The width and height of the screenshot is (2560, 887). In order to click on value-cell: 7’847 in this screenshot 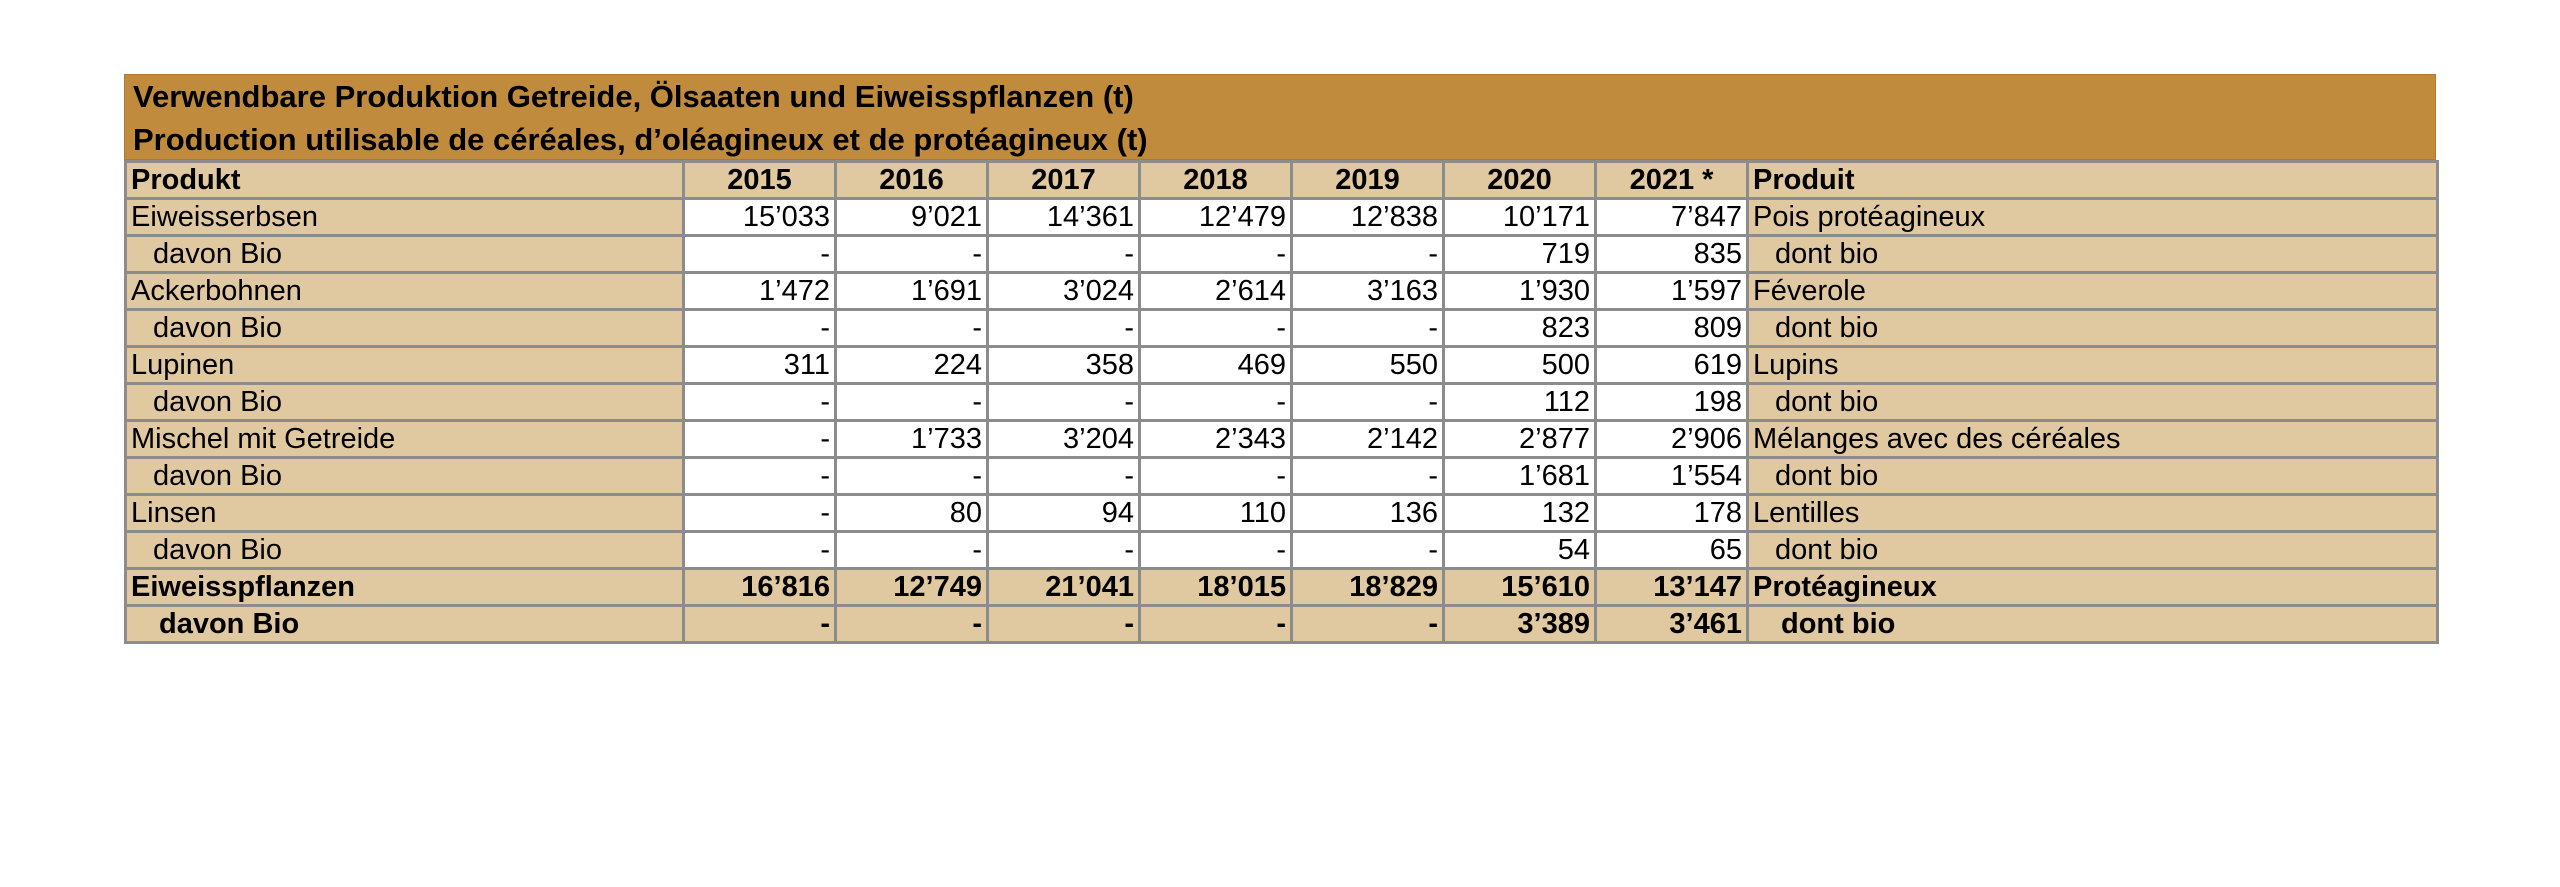, I will do `click(1671, 217)`.